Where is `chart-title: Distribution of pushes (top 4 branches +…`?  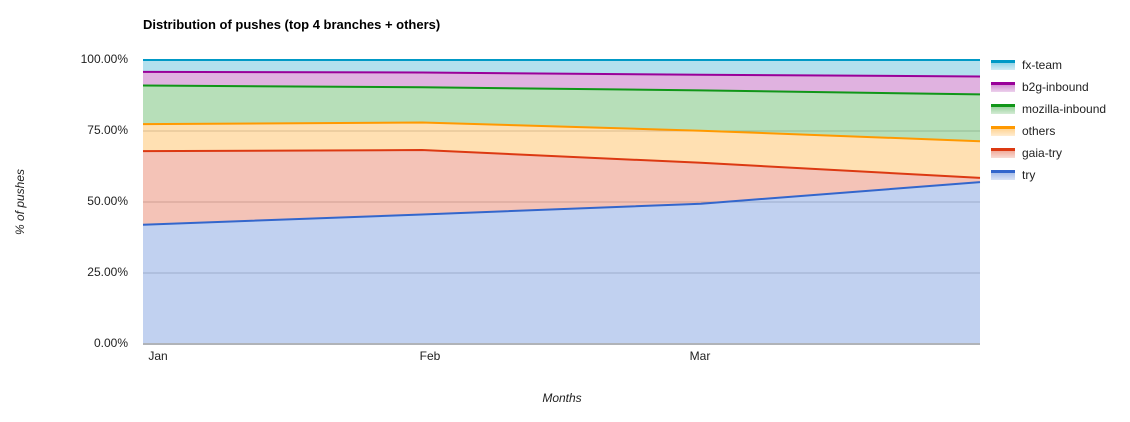 chart-title: Distribution of pushes (top 4 branches +… is located at coordinates (292, 24).